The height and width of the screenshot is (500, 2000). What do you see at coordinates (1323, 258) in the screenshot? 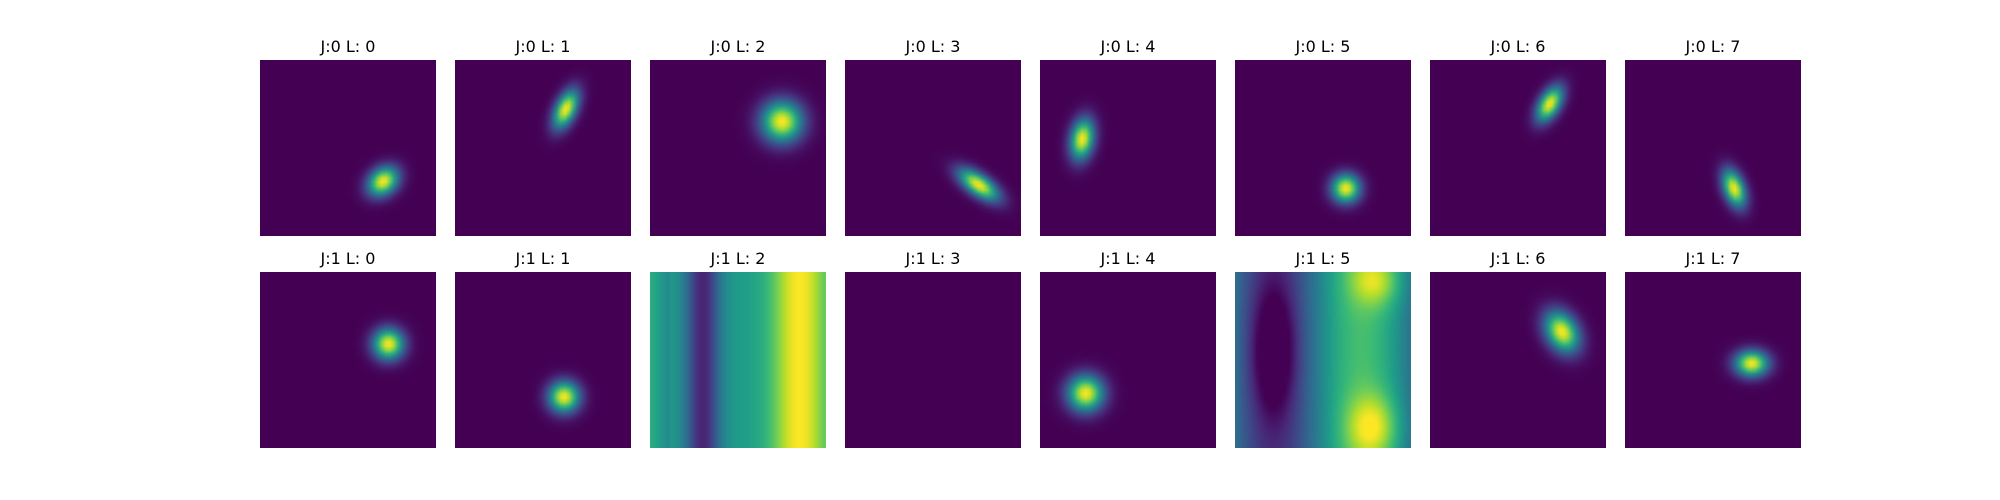
I see `panel-title: J:1 L: 5` at bounding box center [1323, 258].